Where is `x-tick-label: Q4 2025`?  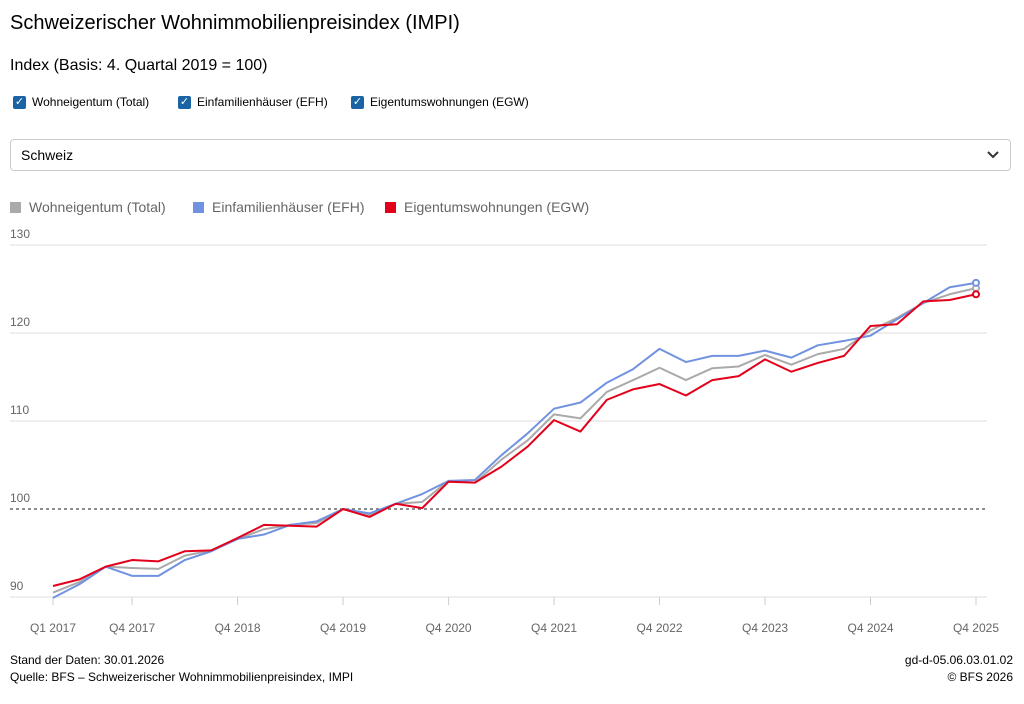 x-tick-label: Q4 2025 is located at coordinates (976, 628).